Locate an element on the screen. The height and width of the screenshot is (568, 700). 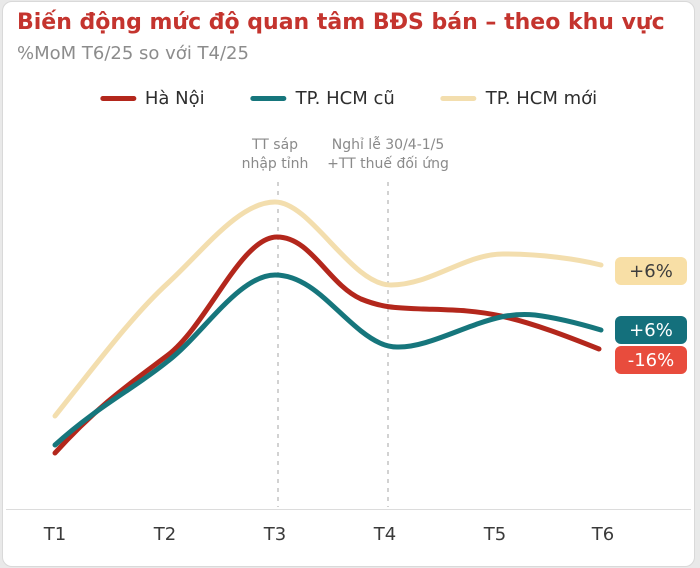
legend-item-hcm-moi: TP. HCM mới is located at coordinates (519, 98).